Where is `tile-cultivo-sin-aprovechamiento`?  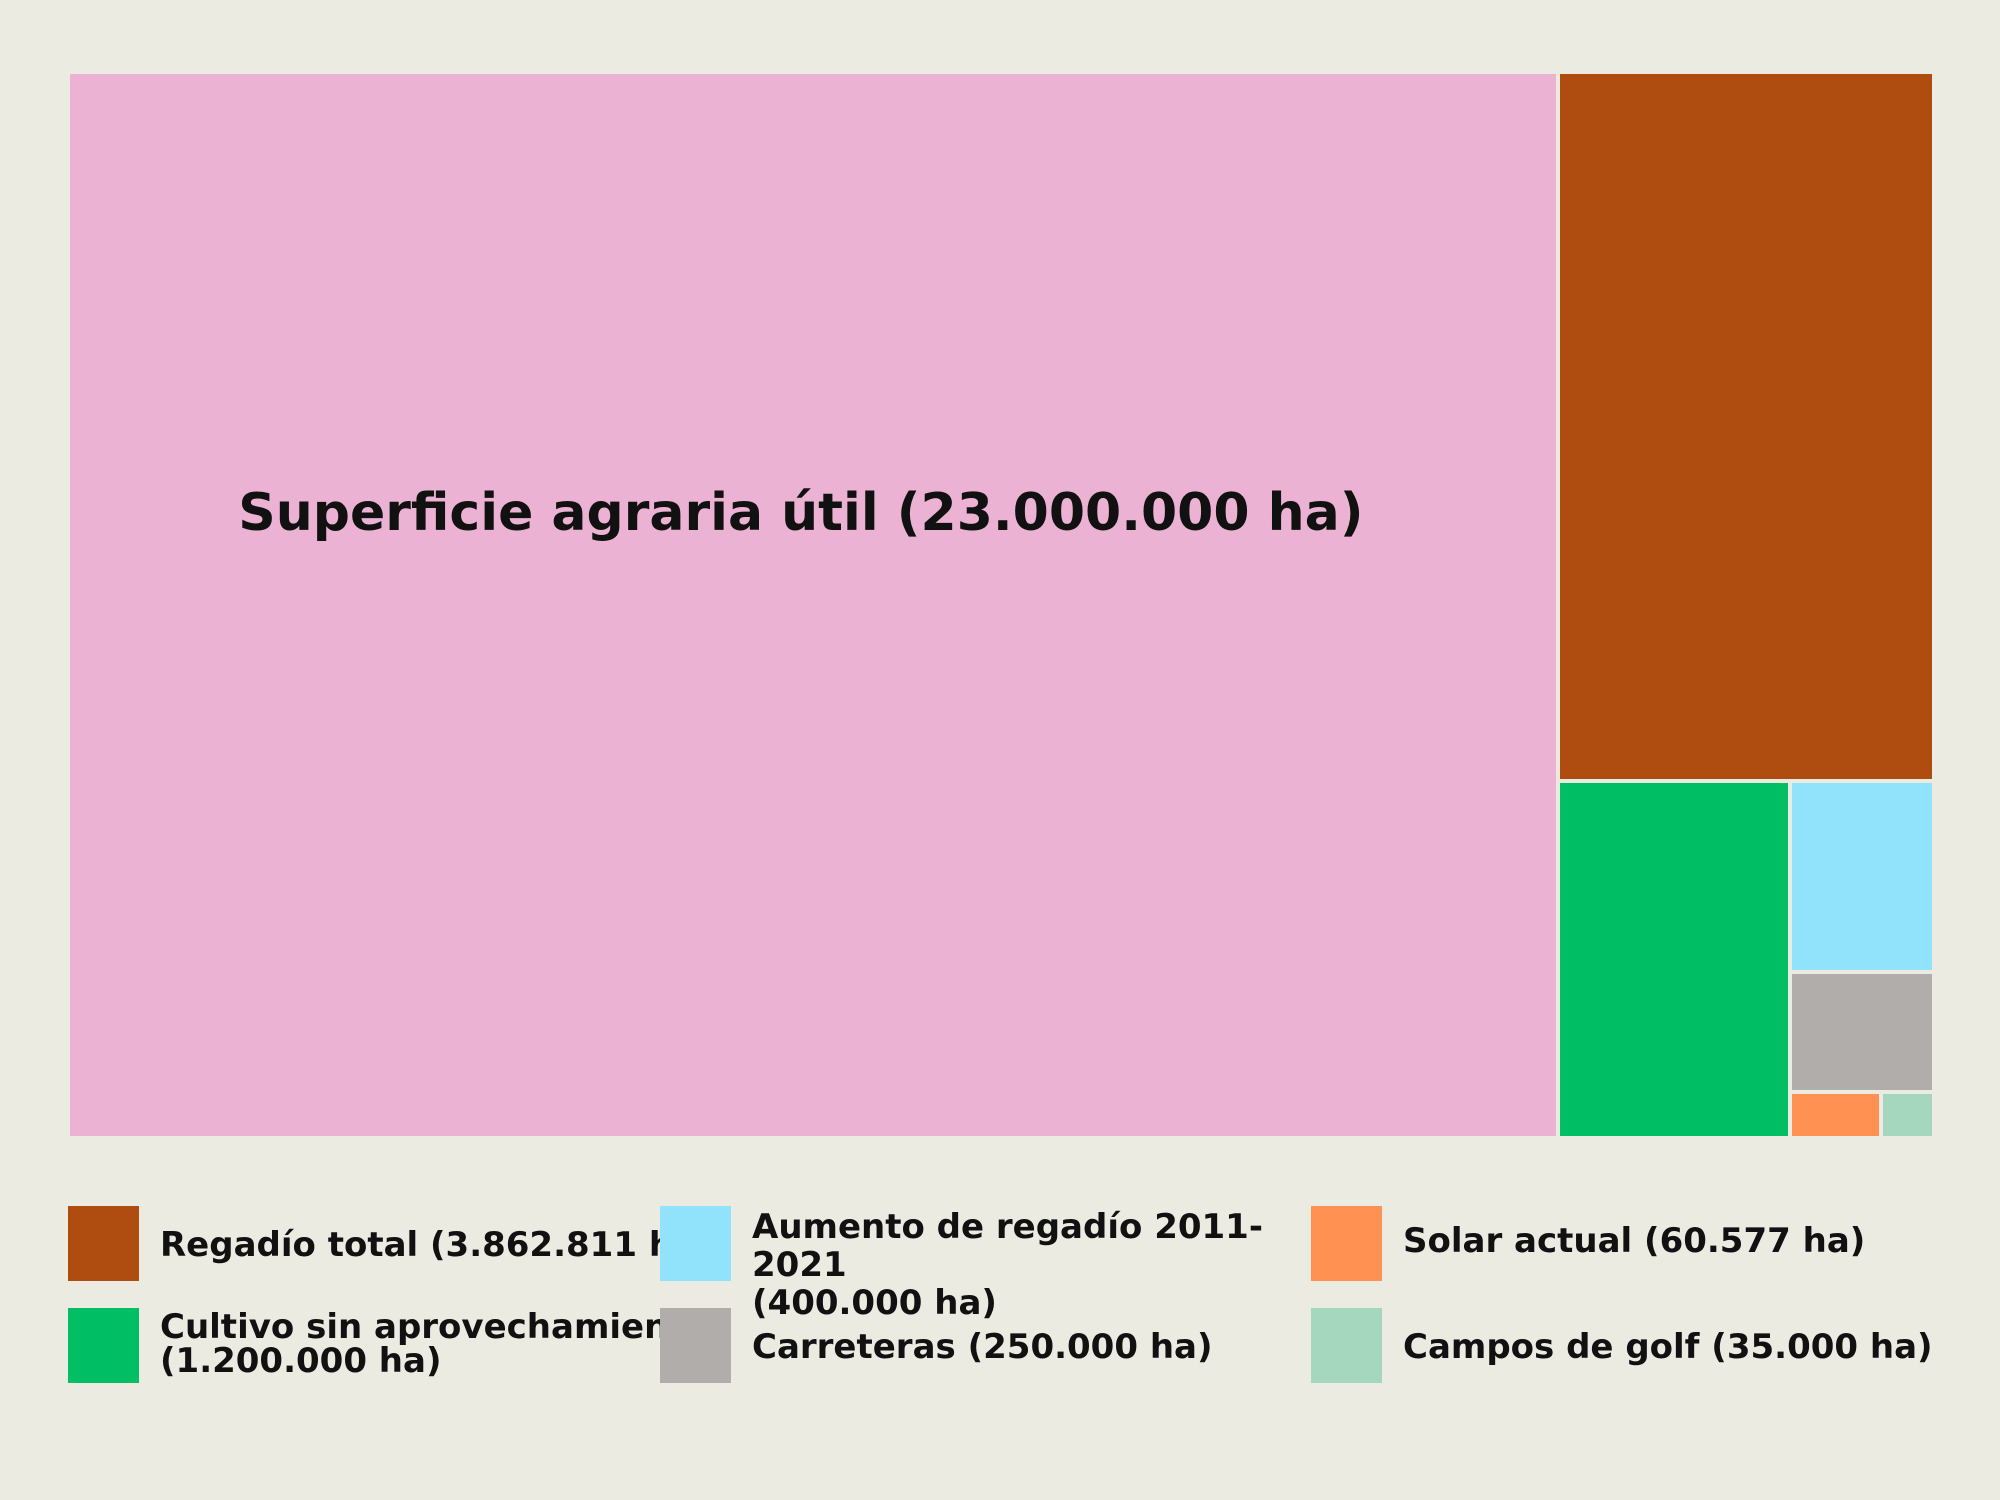
tile-cultivo-sin-aprovechamiento is located at coordinates (1673, 959).